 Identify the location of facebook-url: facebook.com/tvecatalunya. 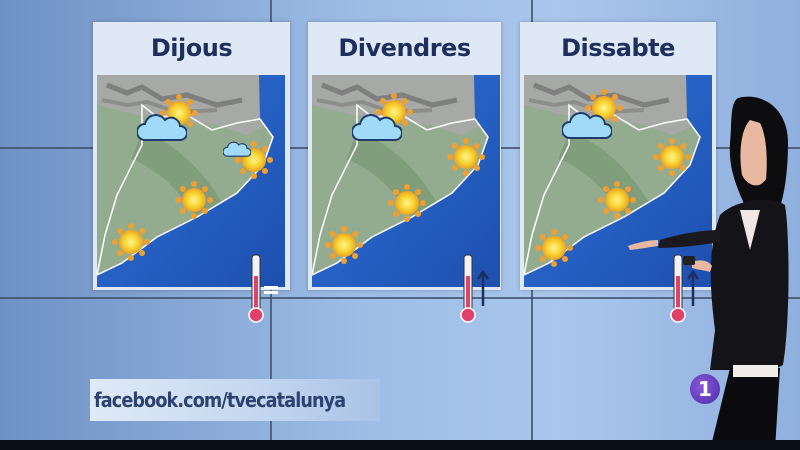
(220, 400).